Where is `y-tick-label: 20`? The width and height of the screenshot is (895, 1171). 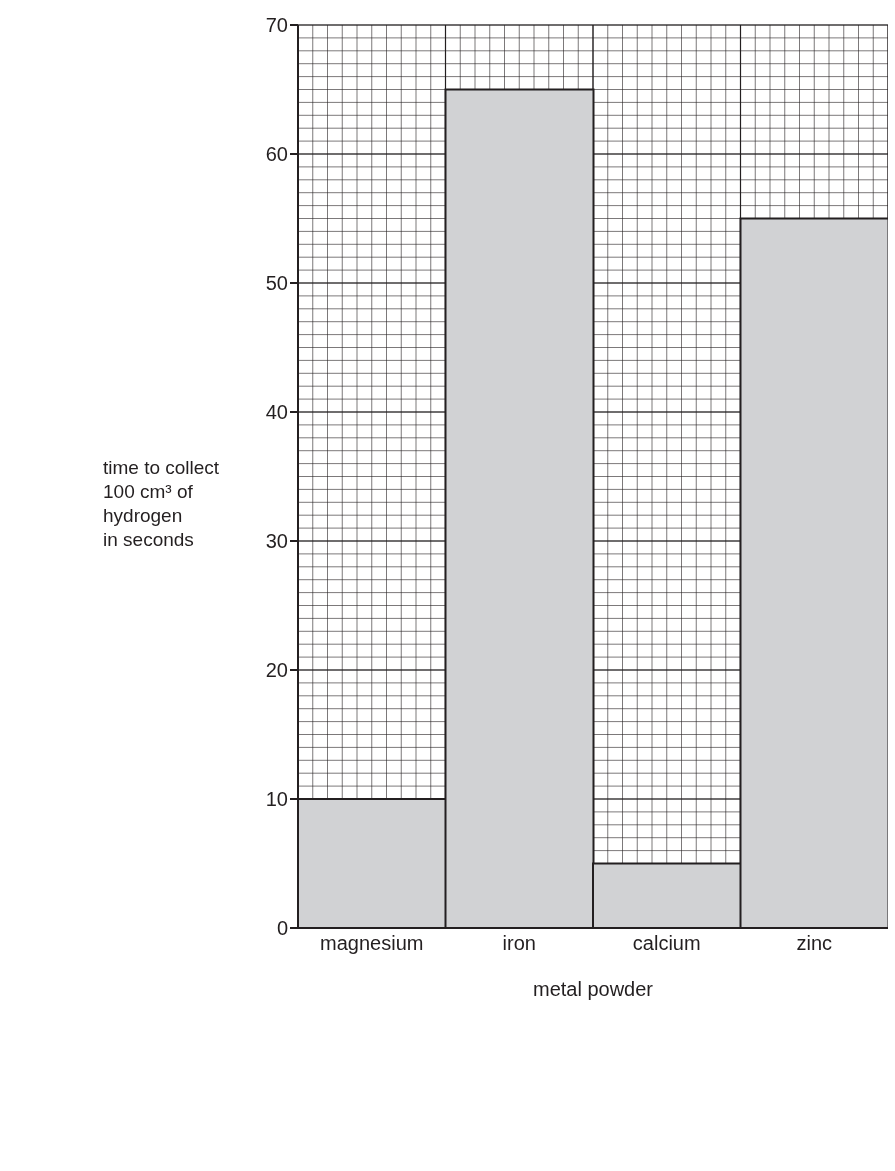
y-tick-label: 20 is located at coordinates (276, 670).